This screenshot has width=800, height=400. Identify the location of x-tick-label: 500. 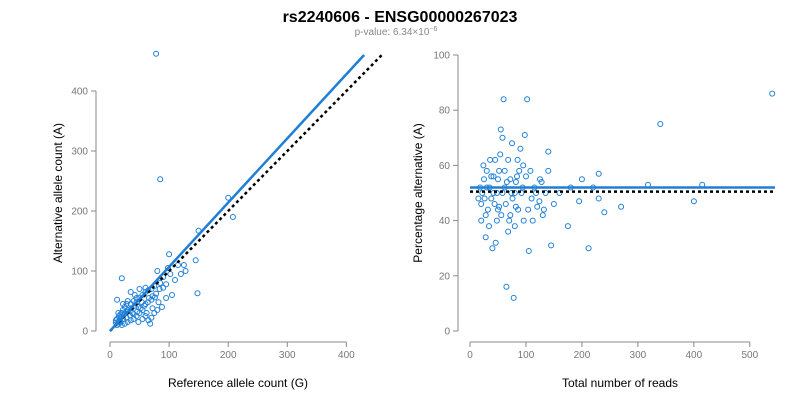
(749, 355).